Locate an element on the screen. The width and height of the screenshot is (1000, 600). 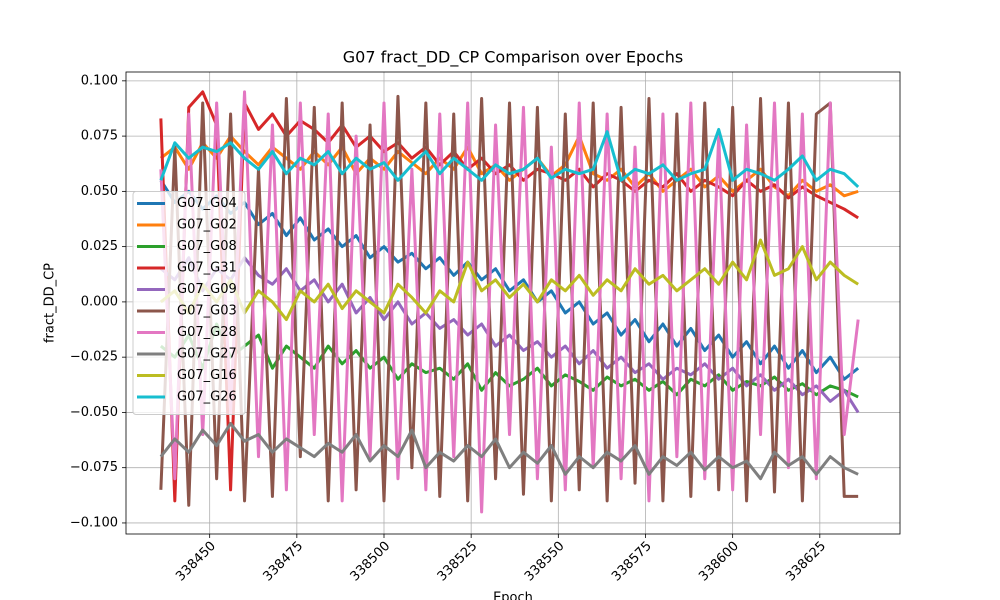
legend-label: G07_G02 is located at coordinates (207, 225).